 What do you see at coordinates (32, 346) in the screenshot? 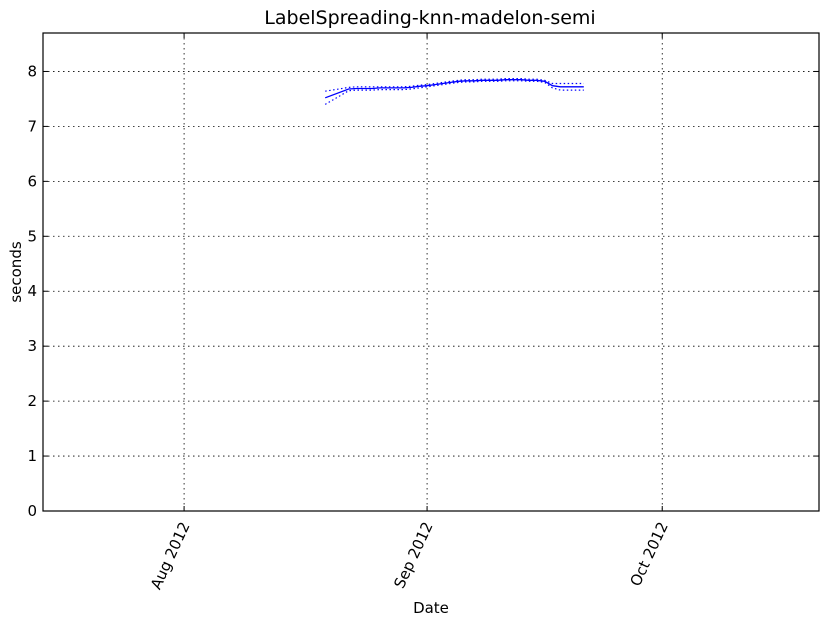
I see `y-tick-label-3: 3` at bounding box center [32, 346].